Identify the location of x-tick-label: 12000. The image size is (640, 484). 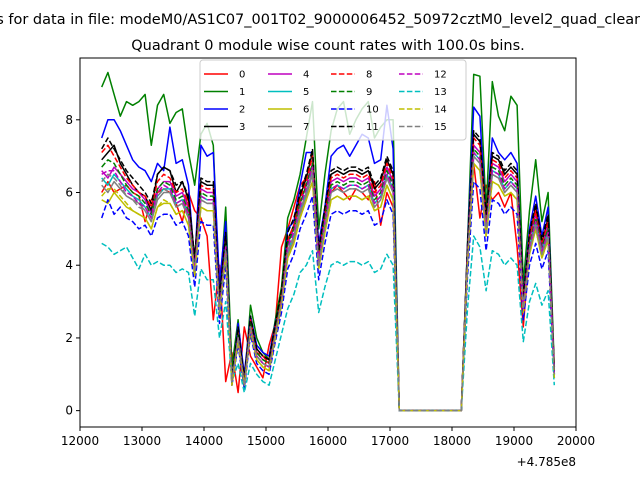
(80, 441).